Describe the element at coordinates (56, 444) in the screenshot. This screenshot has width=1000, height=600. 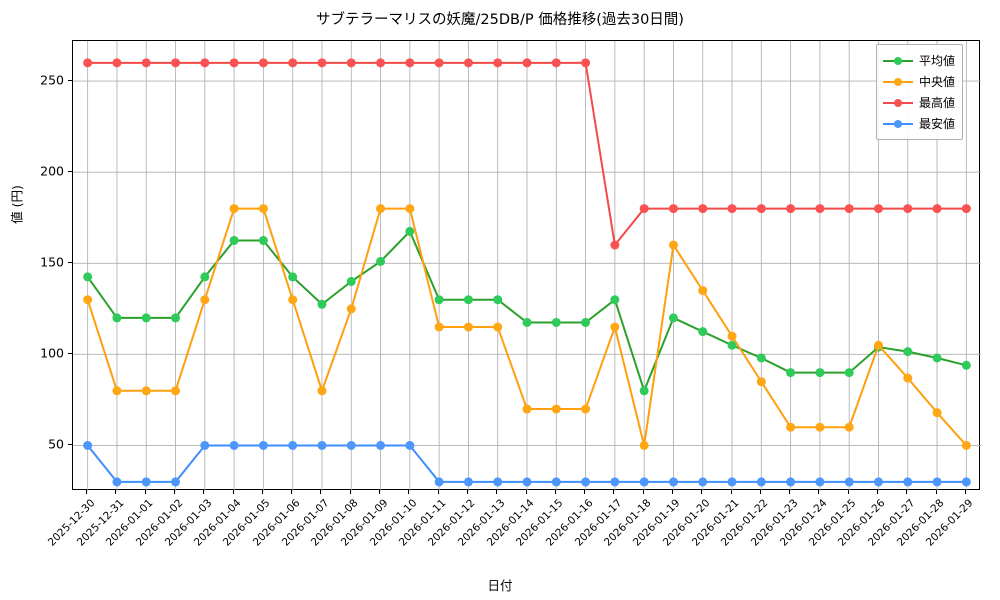
I see `y-tick-label: 50` at that location.